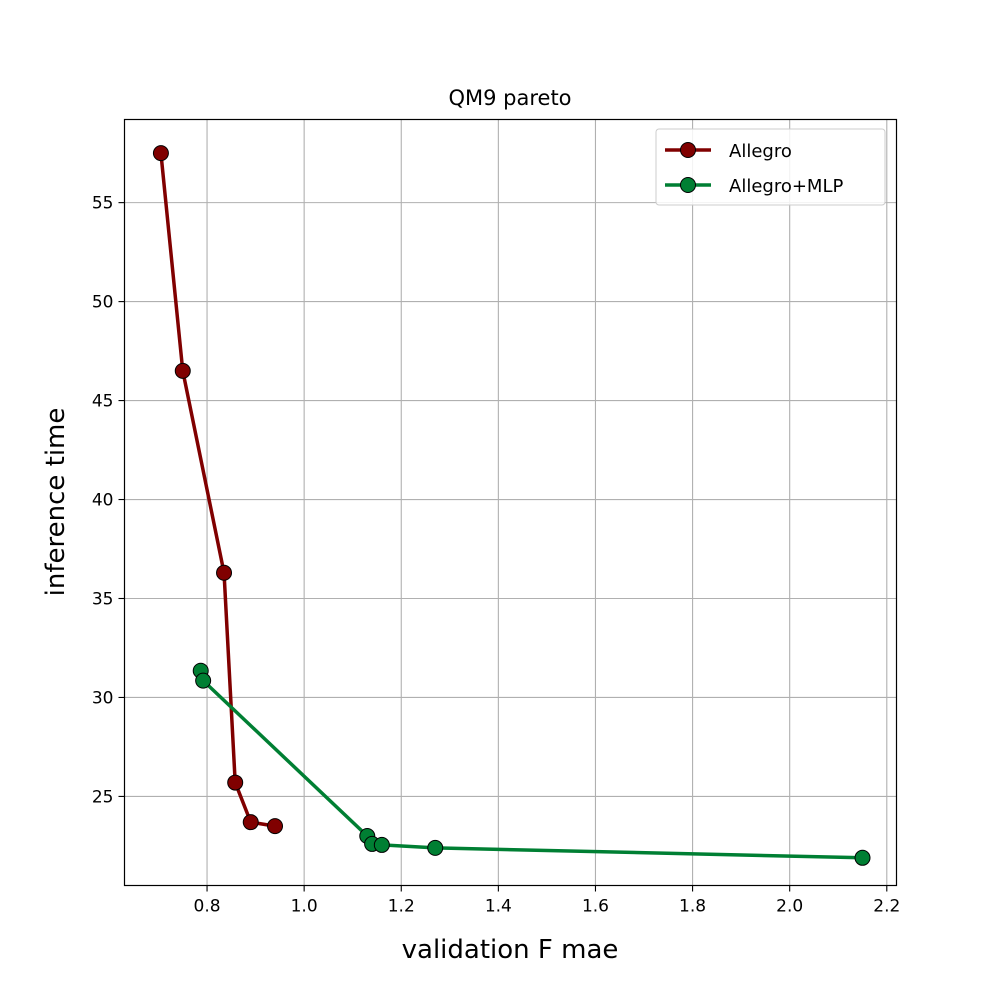 The image size is (996, 996). Describe the element at coordinates (304, 907) in the screenshot. I see `x-tick-label: 1.0` at that location.